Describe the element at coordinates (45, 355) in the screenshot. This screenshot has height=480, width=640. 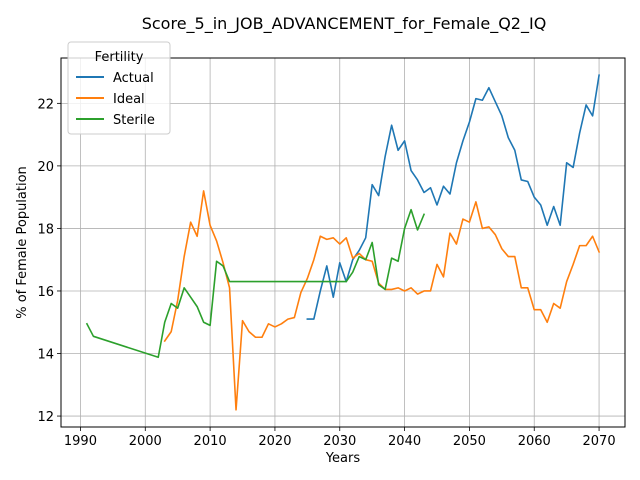
I see `y-tick-label: 14` at that location.